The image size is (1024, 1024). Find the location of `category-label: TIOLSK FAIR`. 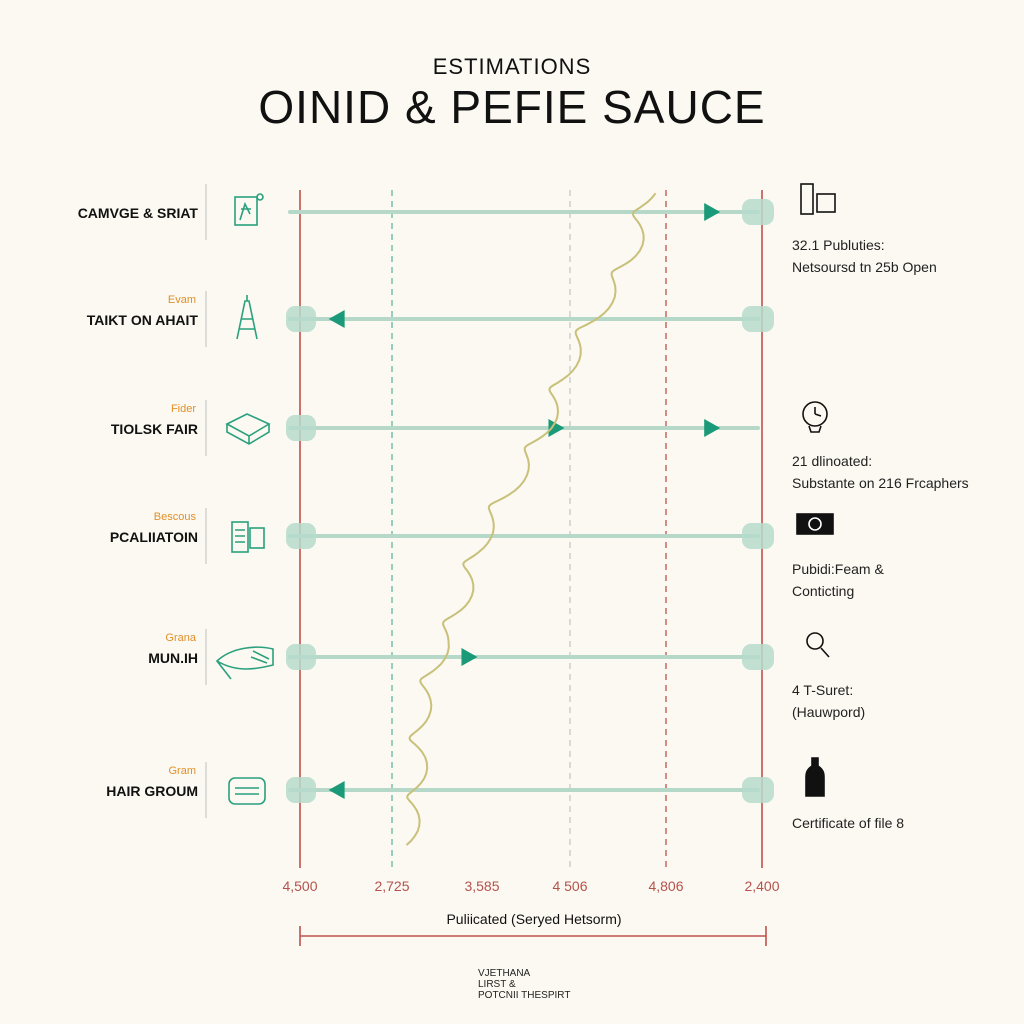

category-label: TIOLSK FAIR is located at coordinates (154, 429).